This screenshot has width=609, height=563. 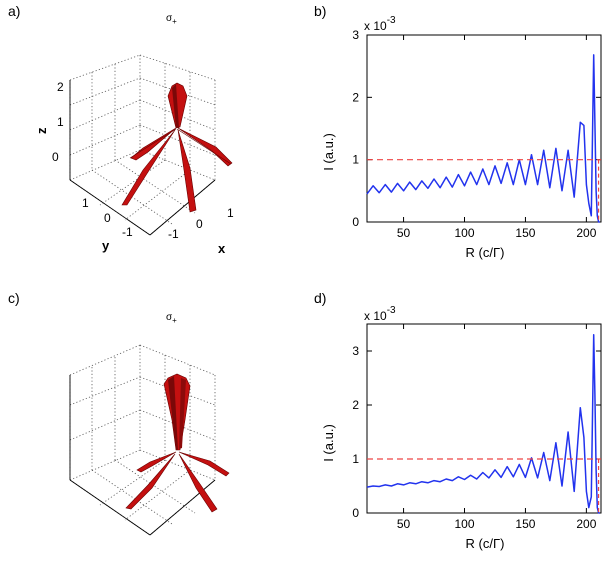 I want to click on panel-c-lobe-top-shade, so click(x=173, y=413).